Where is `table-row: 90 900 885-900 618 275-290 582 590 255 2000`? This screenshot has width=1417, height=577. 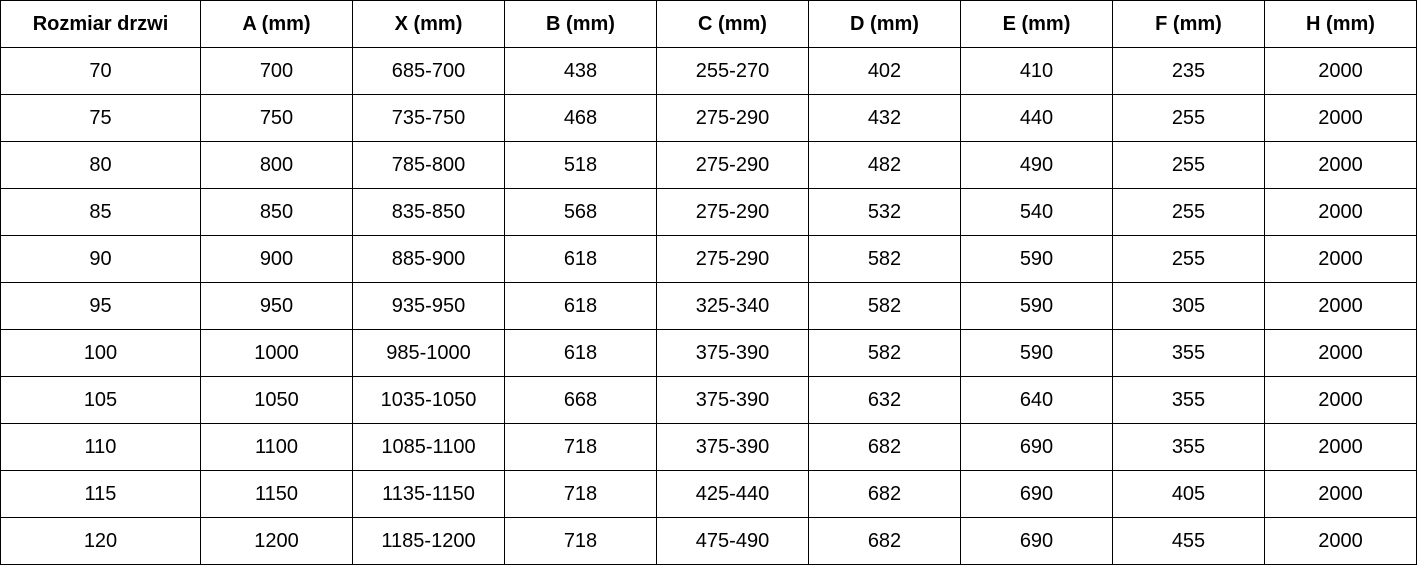
table-row: 90 900 885-900 618 275-290 582 590 255 2000 is located at coordinates (708, 259).